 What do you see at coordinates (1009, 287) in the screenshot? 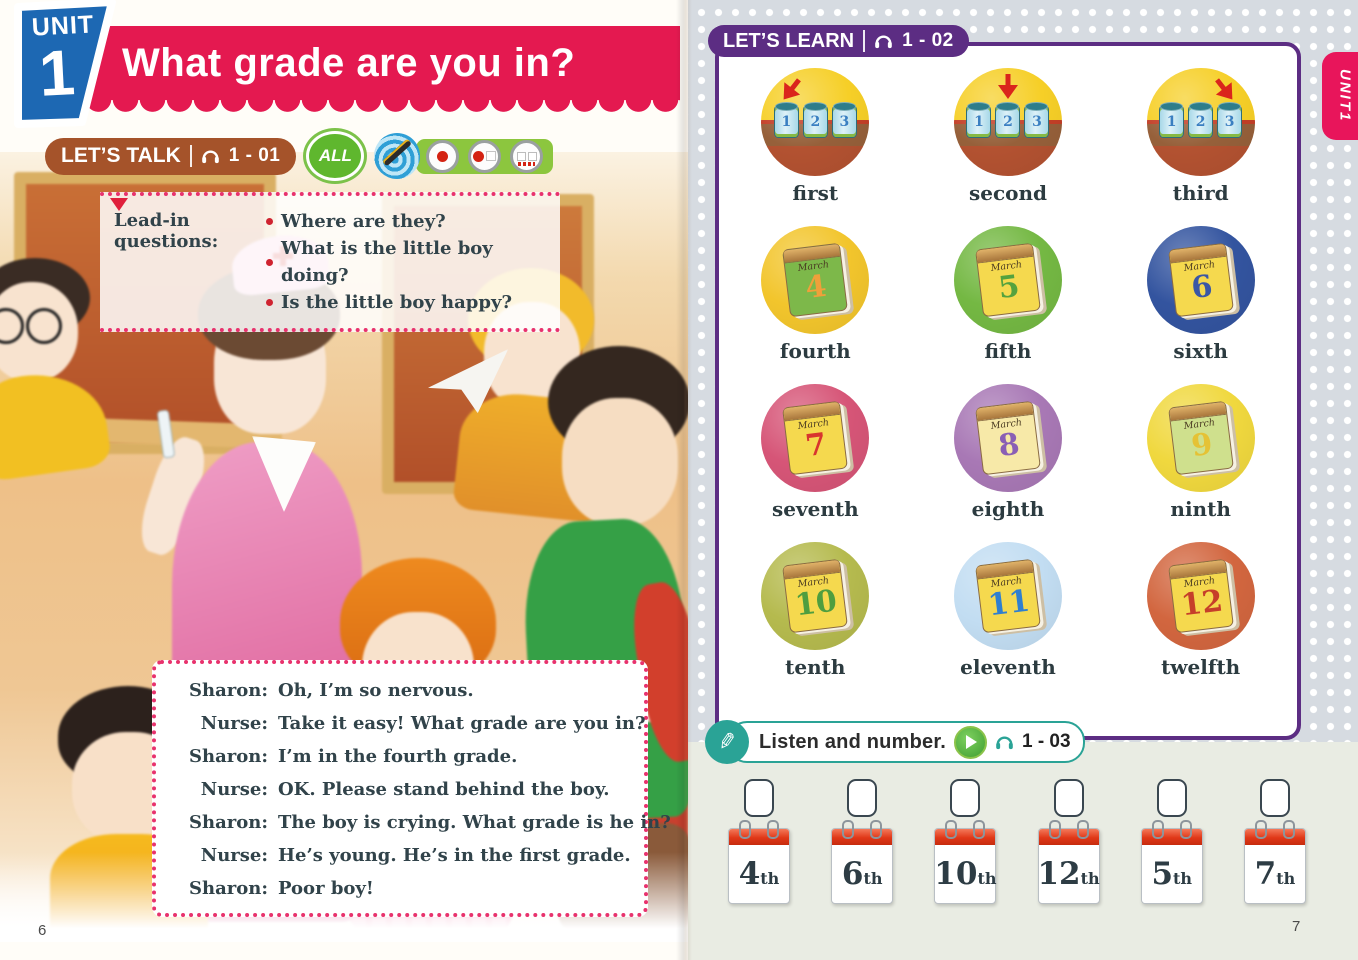
I see `calendar-day: 5` at bounding box center [1009, 287].